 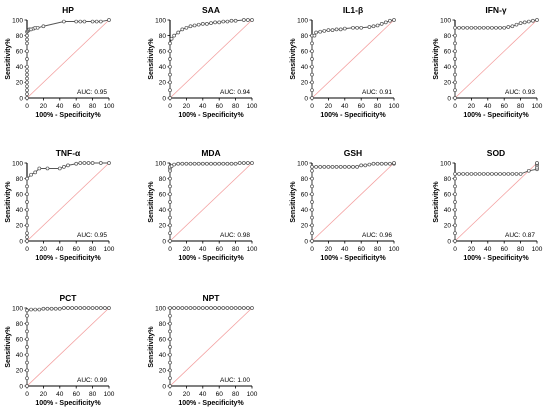 What do you see at coordinates (235, 235) in the screenshot?
I see `auc-annotation: AUC: 0.98` at bounding box center [235, 235].